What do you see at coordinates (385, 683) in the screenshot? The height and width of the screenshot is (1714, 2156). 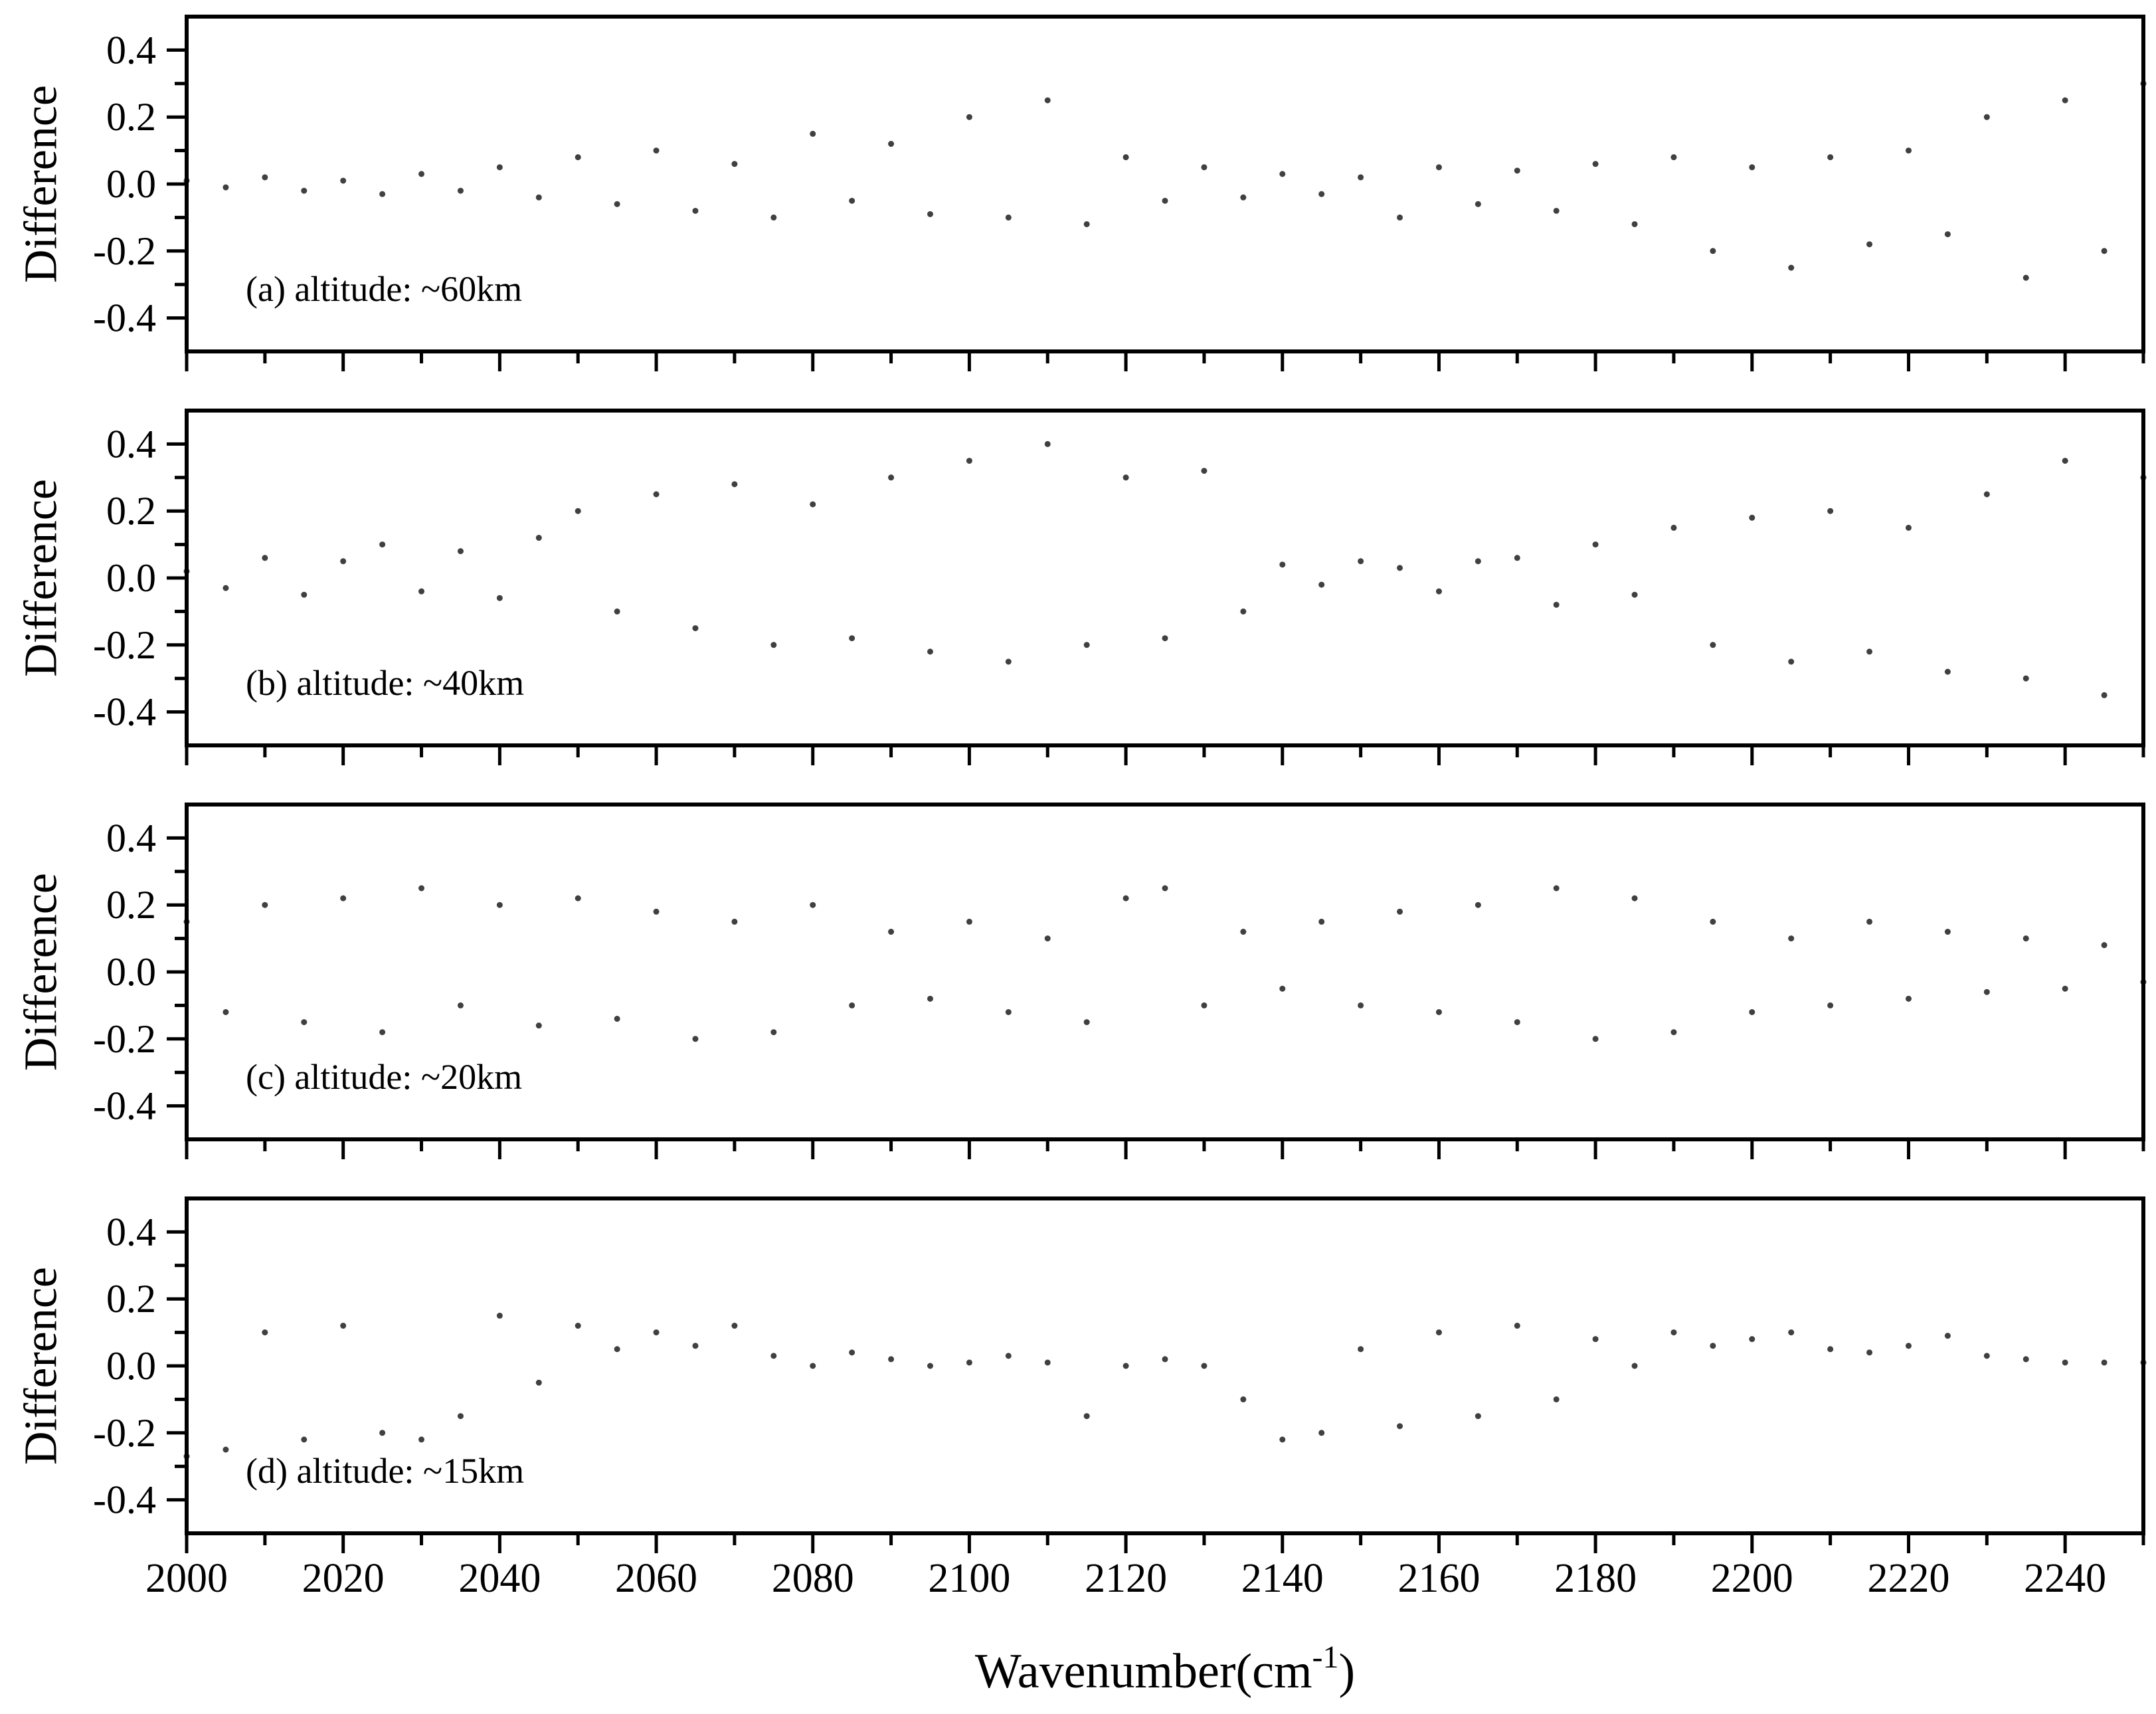 I see `panel-annotation: (b) altitude: ~40km` at bounding box center [385, 683].